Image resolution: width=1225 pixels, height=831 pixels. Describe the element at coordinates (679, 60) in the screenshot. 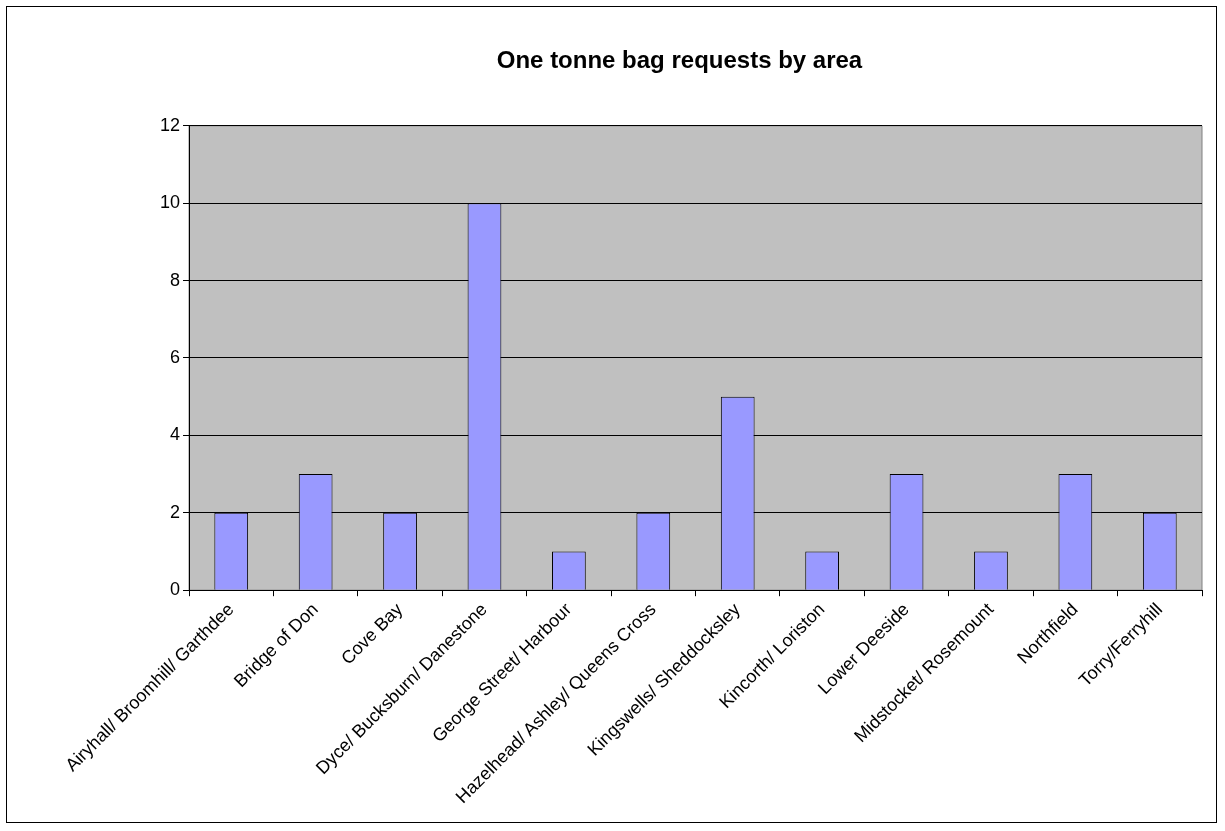

I see `chart-title: One tonne bag requests by area` at that location.